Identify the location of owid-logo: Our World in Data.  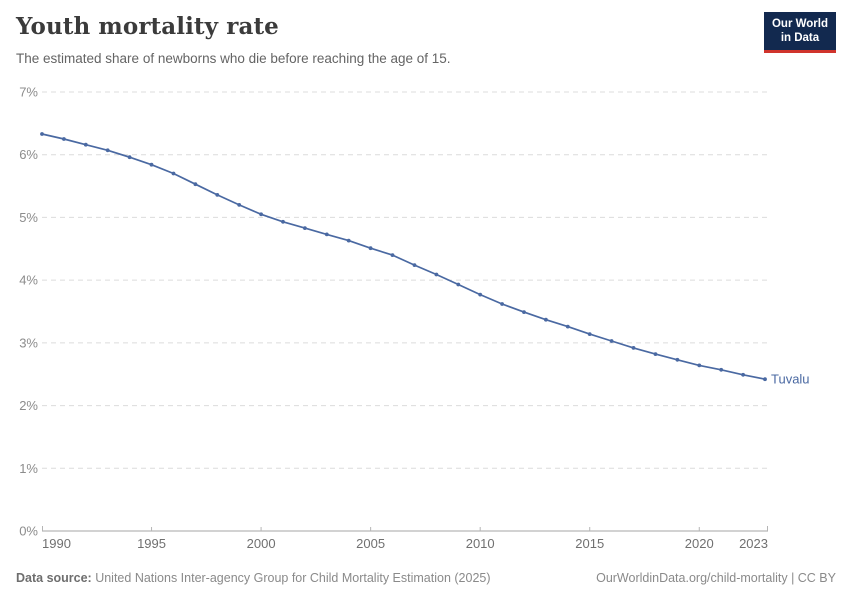
(799, 32).